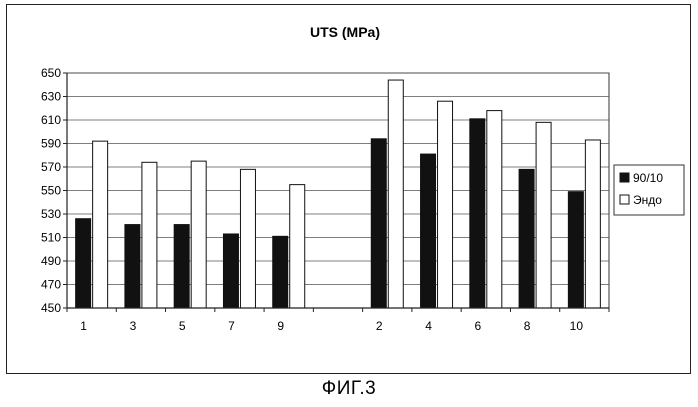 The width and height of the screenshot is (698, 407). I want to click on y-tick-label: 470, so click(51, 285).